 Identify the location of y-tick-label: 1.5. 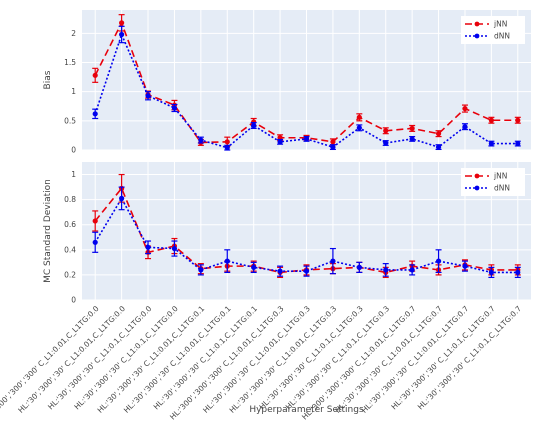
(70, 62).